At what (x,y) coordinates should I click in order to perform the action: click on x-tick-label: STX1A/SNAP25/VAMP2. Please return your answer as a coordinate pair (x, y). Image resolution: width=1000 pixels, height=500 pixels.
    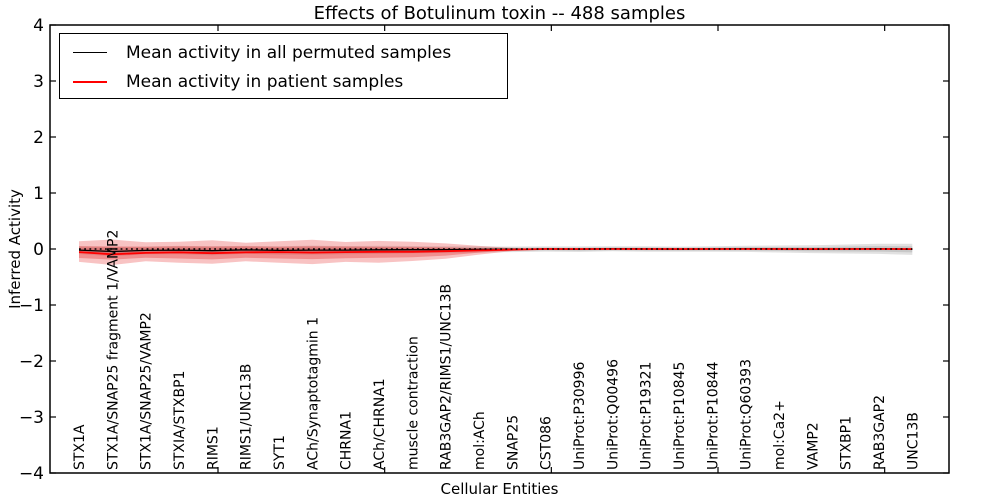
    Looking at the image, I should click on (147, 391).